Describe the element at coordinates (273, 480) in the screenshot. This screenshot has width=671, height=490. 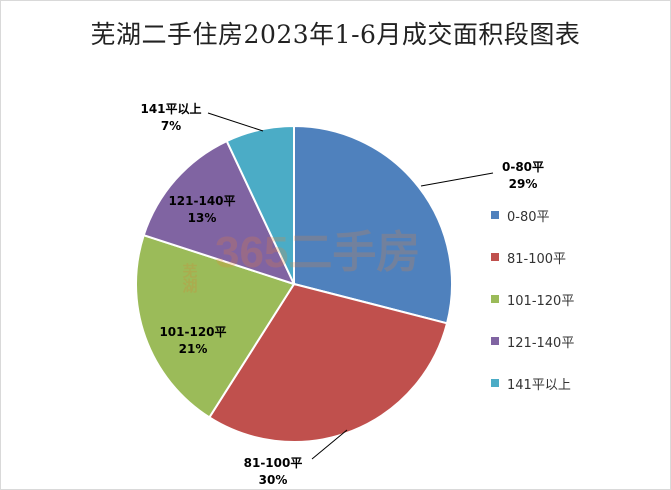
I see `data-label-value-2: 30%` at that location.